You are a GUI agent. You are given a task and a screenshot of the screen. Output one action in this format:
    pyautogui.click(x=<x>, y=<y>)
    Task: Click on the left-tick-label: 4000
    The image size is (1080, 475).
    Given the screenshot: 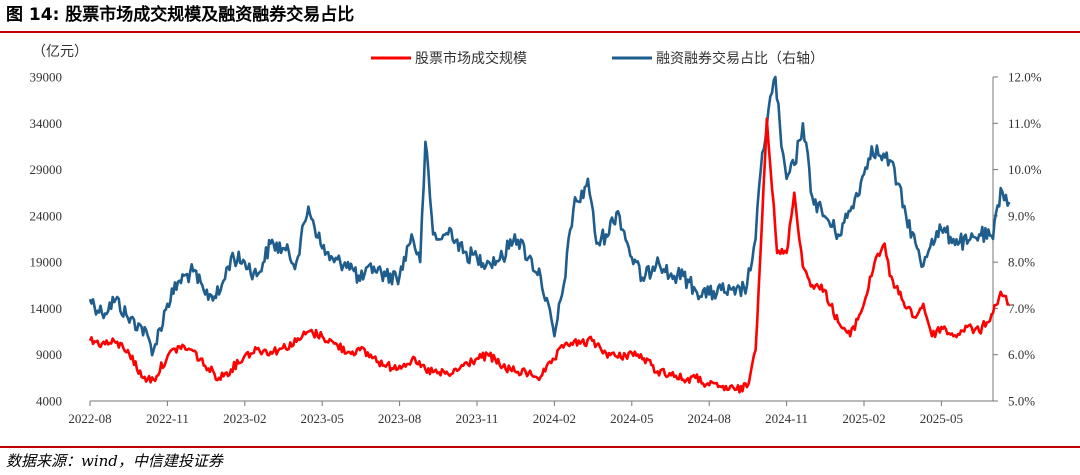 What is the action you would take?
    pyautogui.click(x=49, y=401)
    